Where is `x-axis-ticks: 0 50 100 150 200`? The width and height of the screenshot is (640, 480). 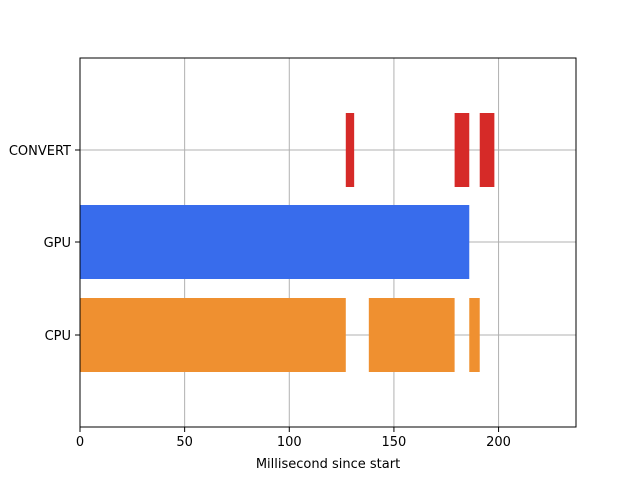 x-axis-ticks: 0 50 100 150 200 is located at coordinates (293, 438).